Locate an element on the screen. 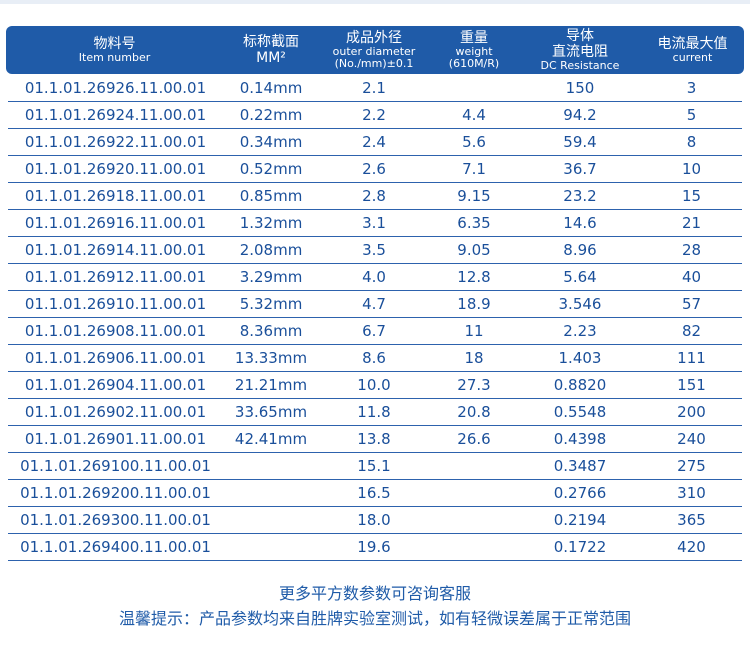 Image resolution: width=750 pixels, height=657 pixels. header-en: (No./mm)±0.1 is located at coordinates (374, 63).